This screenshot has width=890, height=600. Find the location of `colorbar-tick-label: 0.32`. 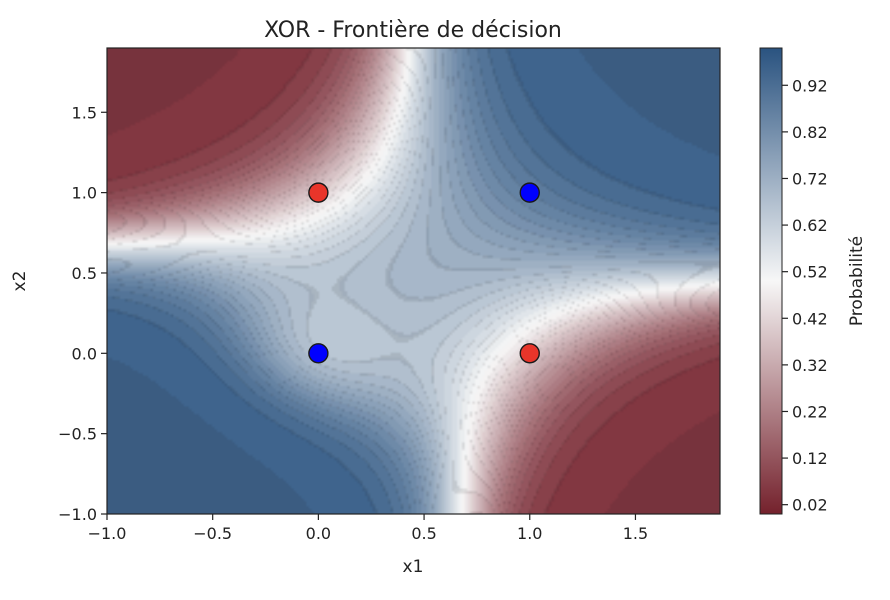

colorbar-tick-label: 0.32 is located at coordinates (810, 365).